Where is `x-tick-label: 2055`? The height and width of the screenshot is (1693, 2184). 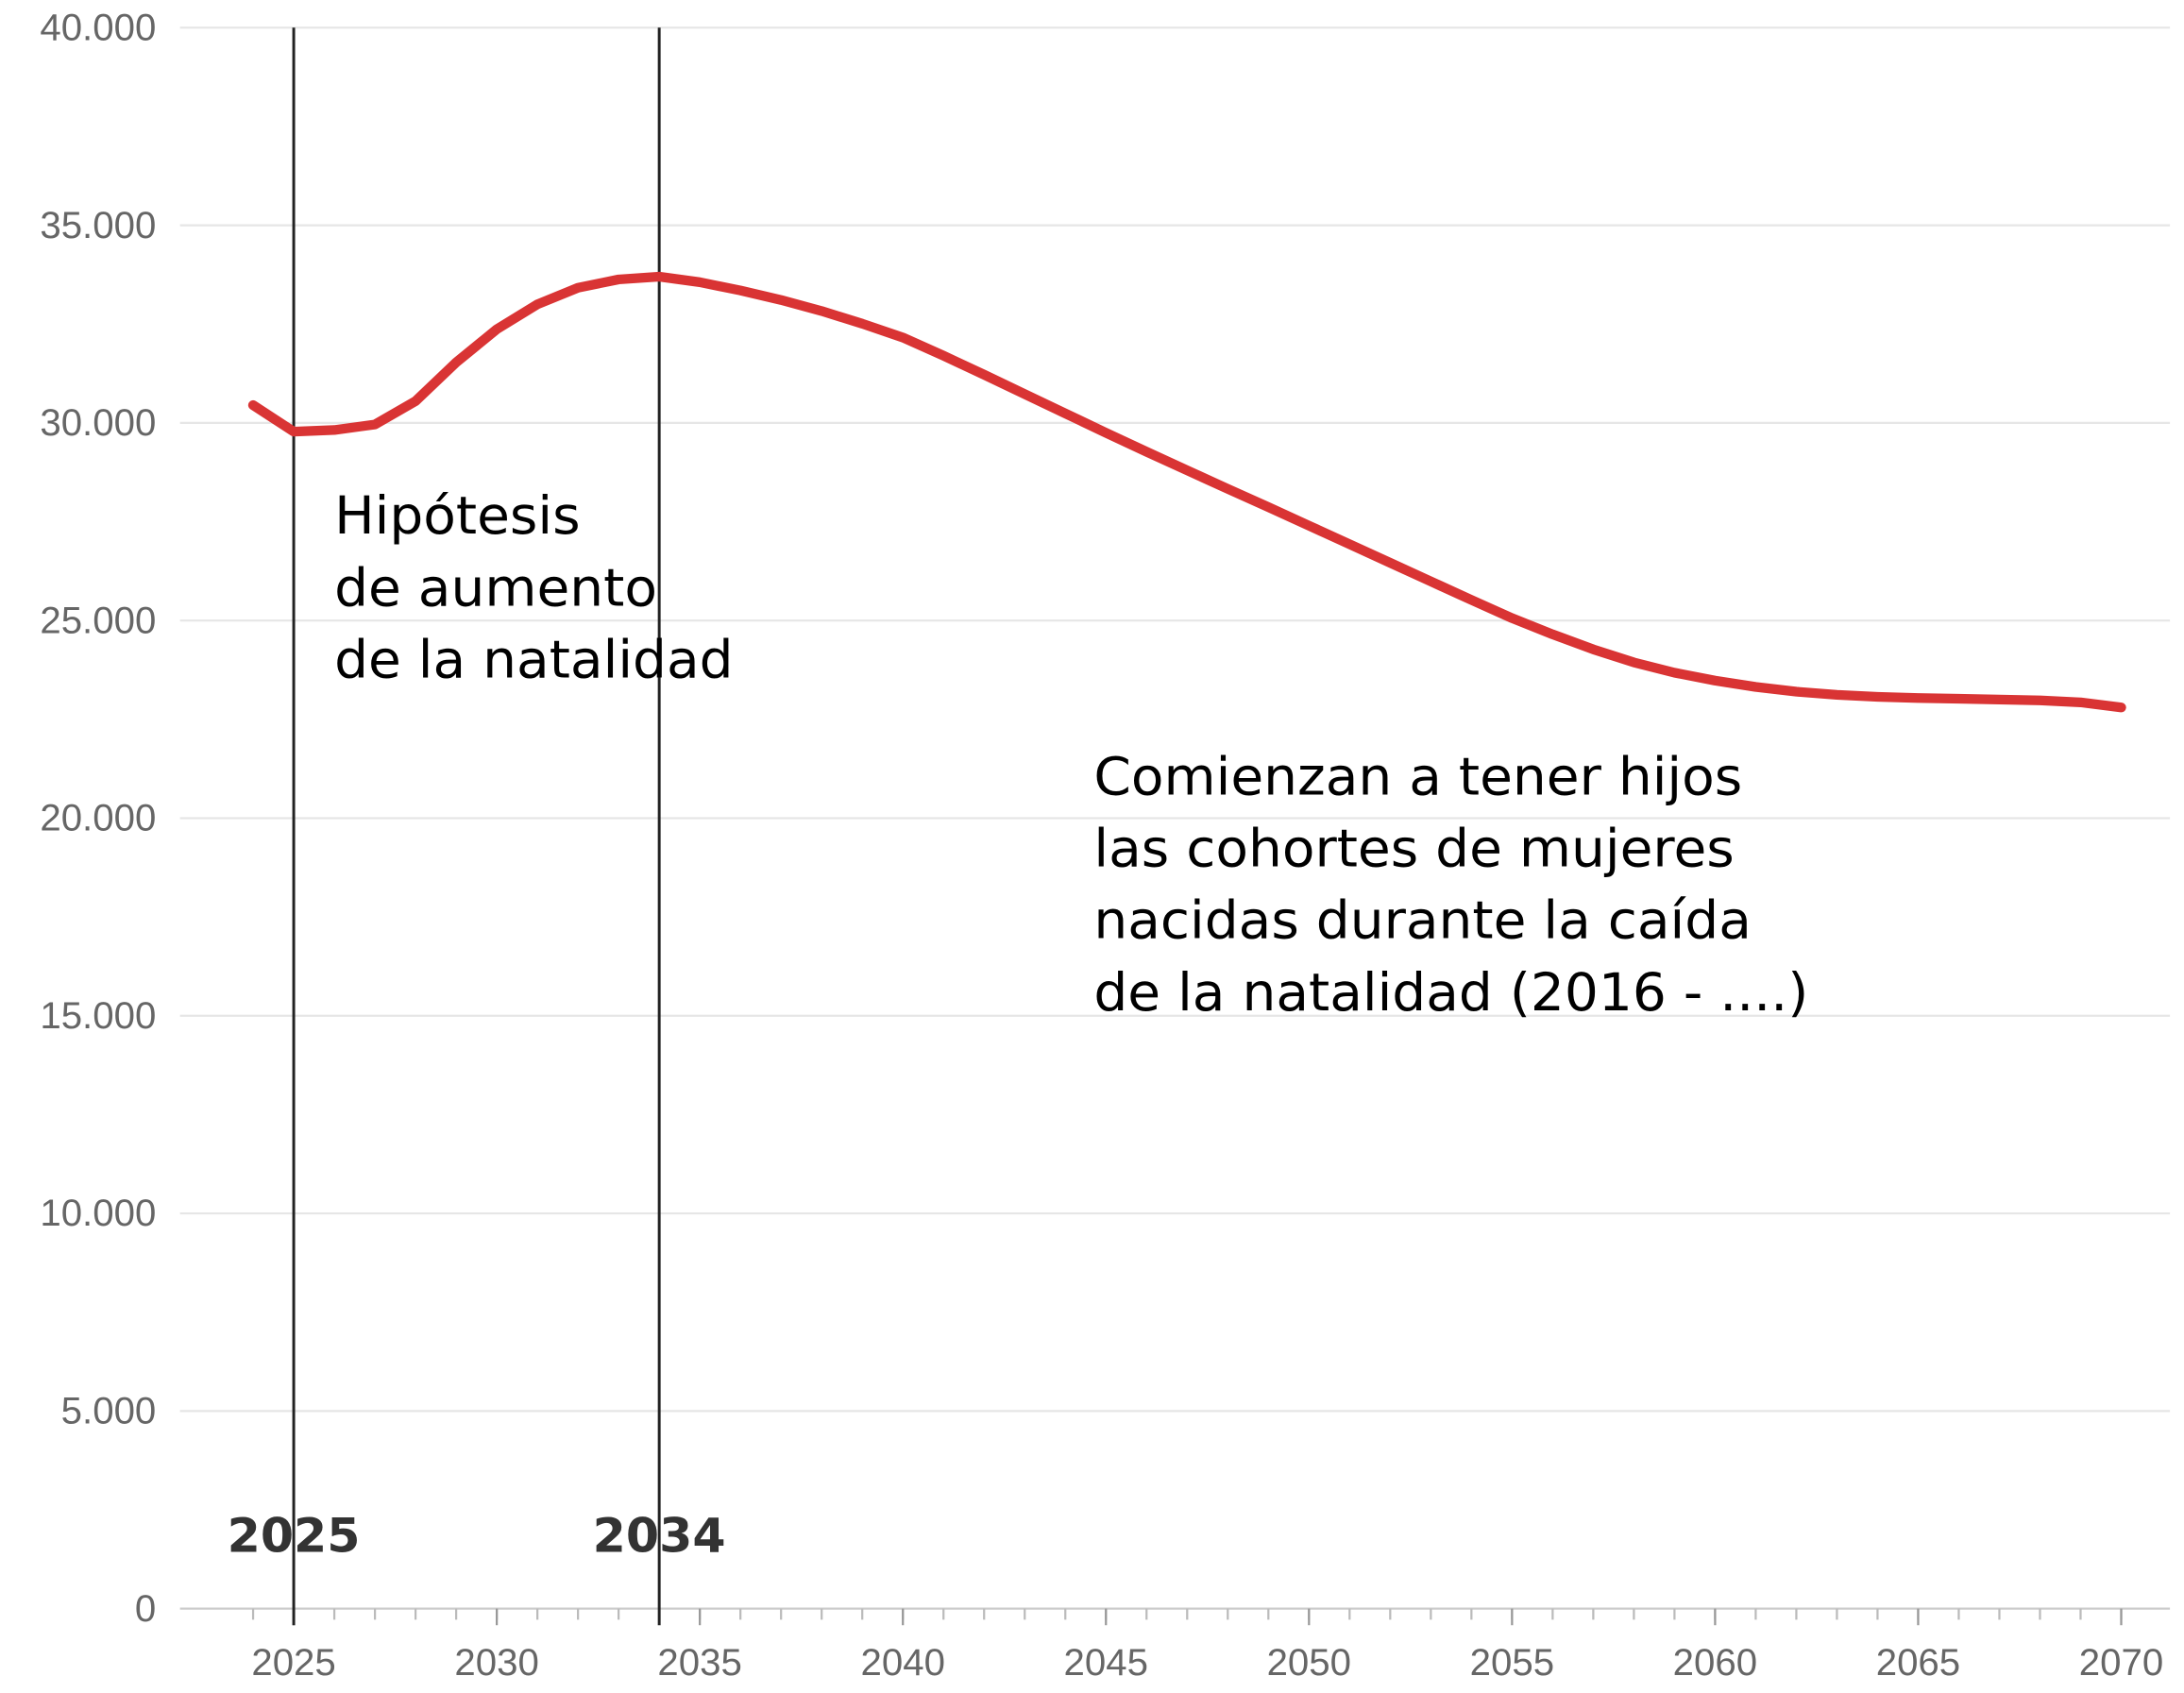
x-tick-label: 2055 is located at coordinates (1512, 1663).